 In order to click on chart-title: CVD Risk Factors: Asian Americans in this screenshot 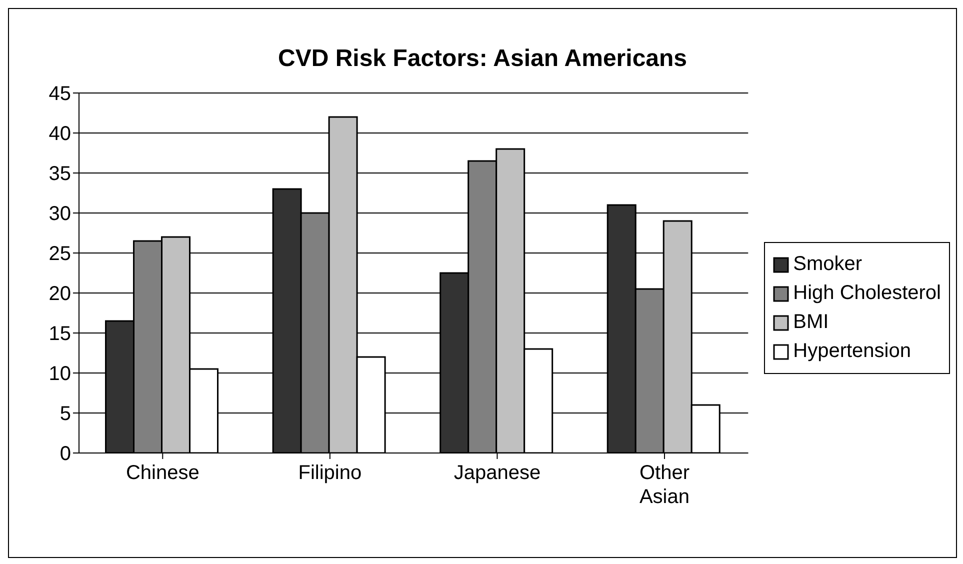, I will do `click(482, 59)`.